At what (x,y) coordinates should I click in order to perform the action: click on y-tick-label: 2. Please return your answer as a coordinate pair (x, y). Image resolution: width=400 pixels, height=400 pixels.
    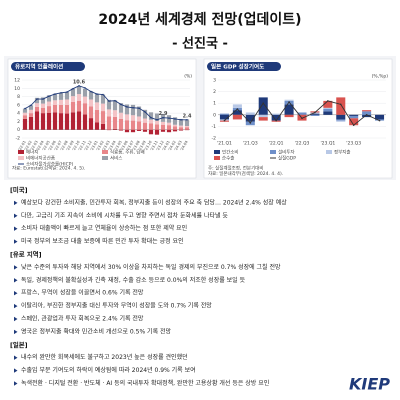
    Looking at the image, I should click on (18, 122).